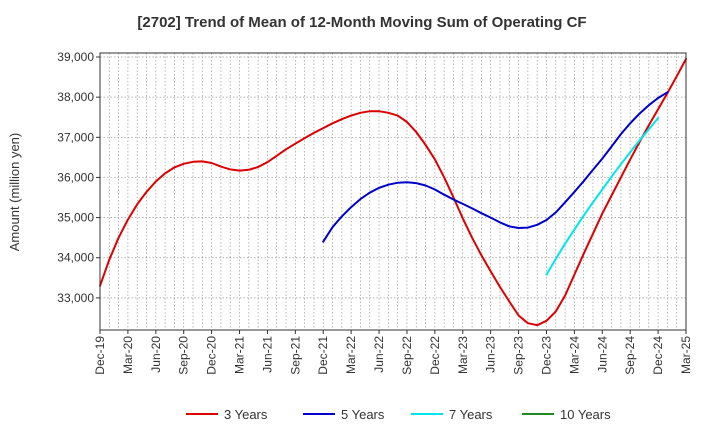 Image resolution: width=720 pixels, height=440 pixels. Describe the element at coordinates (128, 355) in the screenshot. I see `x-tick-label: Mar-20` at that location.